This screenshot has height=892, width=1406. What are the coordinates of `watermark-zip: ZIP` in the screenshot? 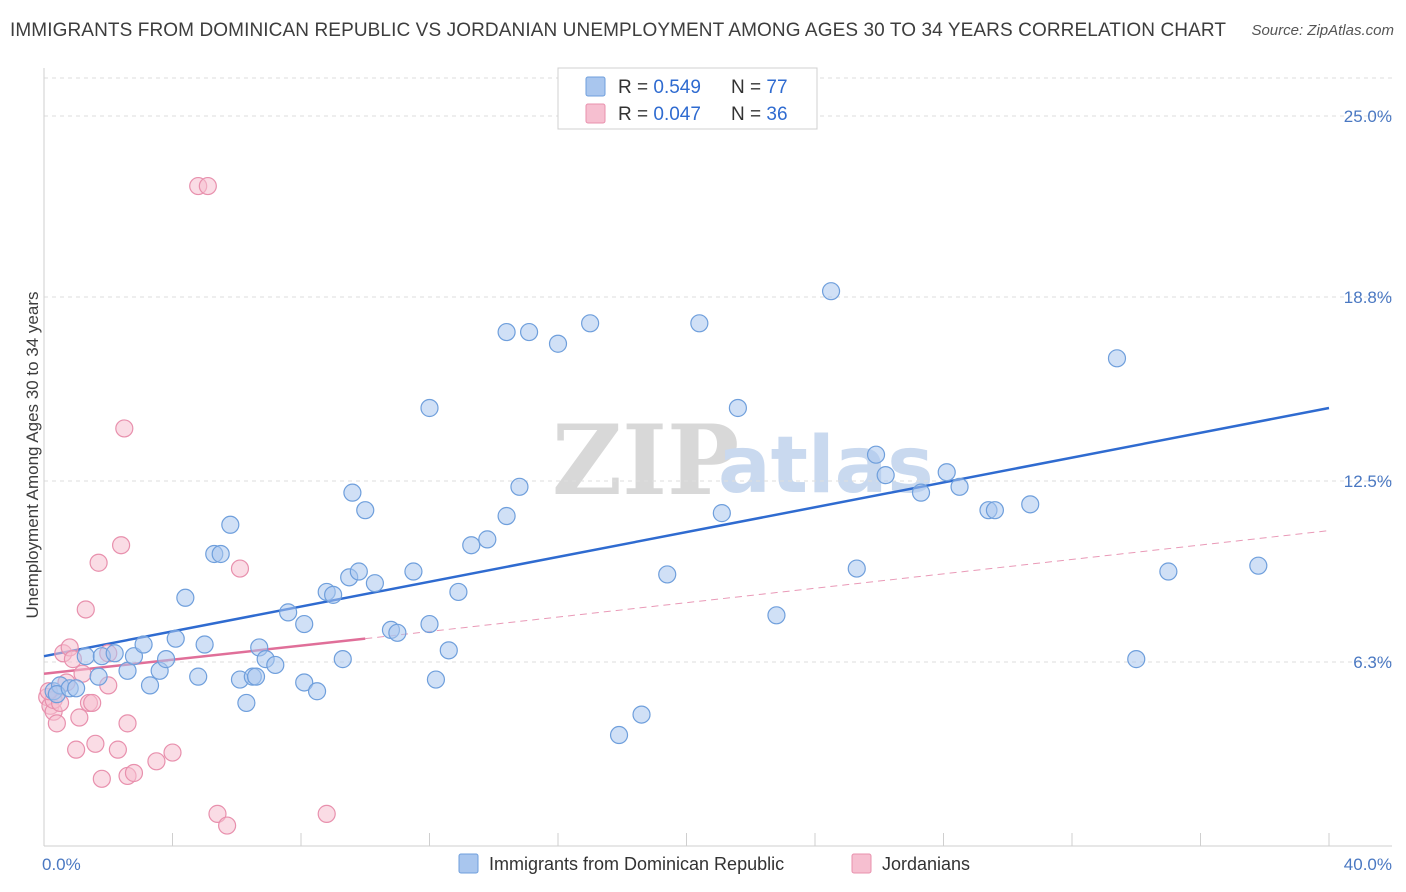 It's located at (645, 460).